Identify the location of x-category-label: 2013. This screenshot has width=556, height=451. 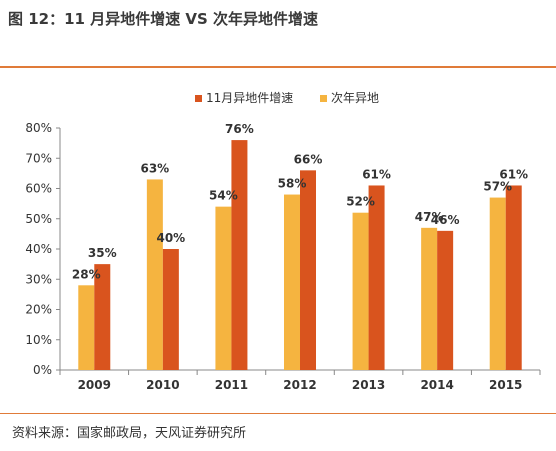
(368, 385).